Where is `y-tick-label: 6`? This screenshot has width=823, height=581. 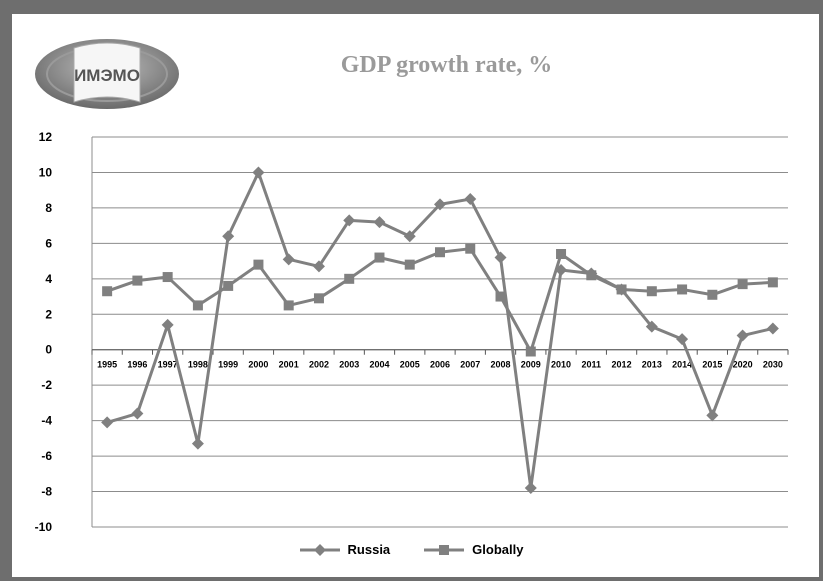 y-tick-label: 6 is located at coordinates (48, 243).